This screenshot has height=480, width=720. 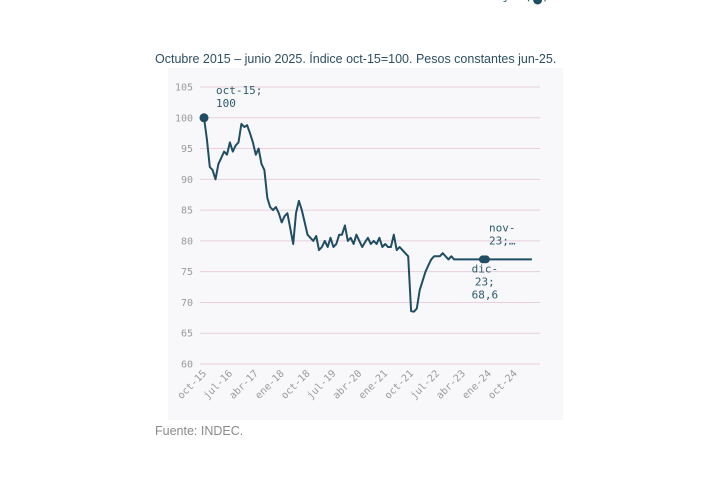 What do you see at coordinates (239, 97) in the screenshot?
I see `data-label: oct-15; 100` at bounding box center [239, 97].